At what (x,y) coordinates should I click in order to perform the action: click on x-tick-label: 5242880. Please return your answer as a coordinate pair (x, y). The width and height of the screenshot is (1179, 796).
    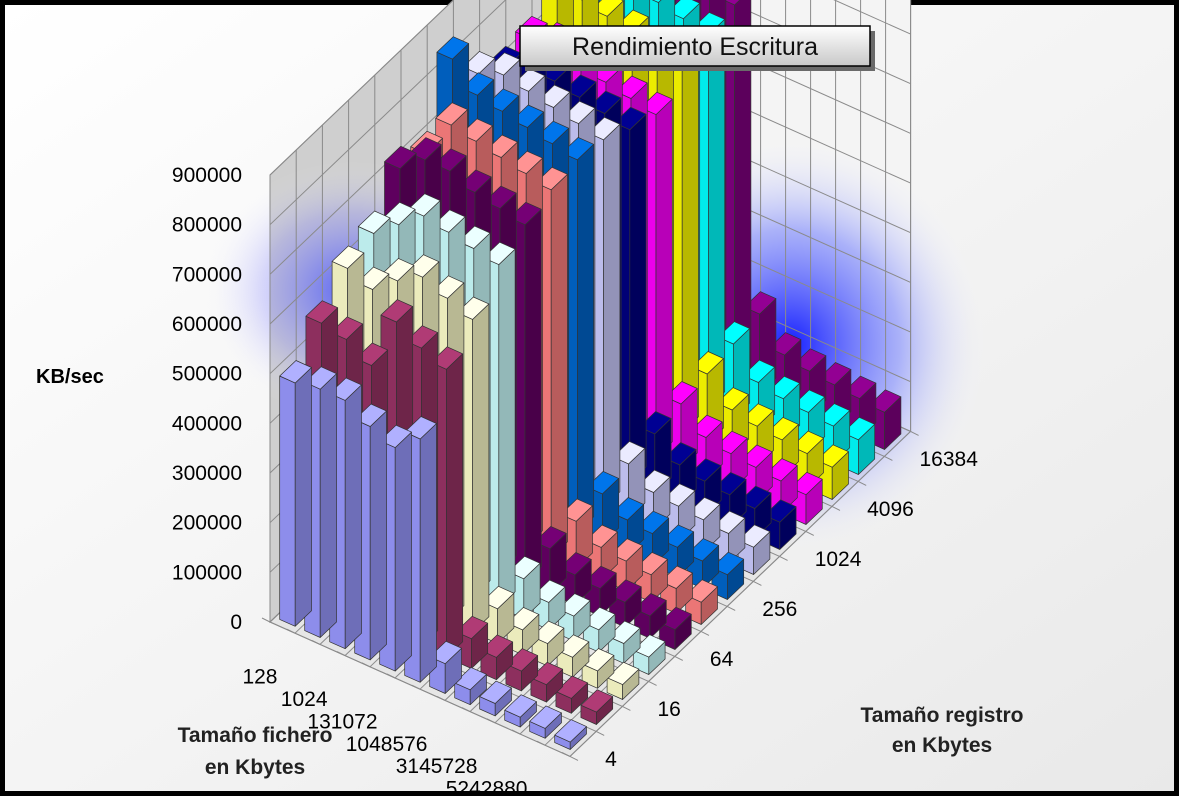
    Looking at the image, I should click on (487, 787).